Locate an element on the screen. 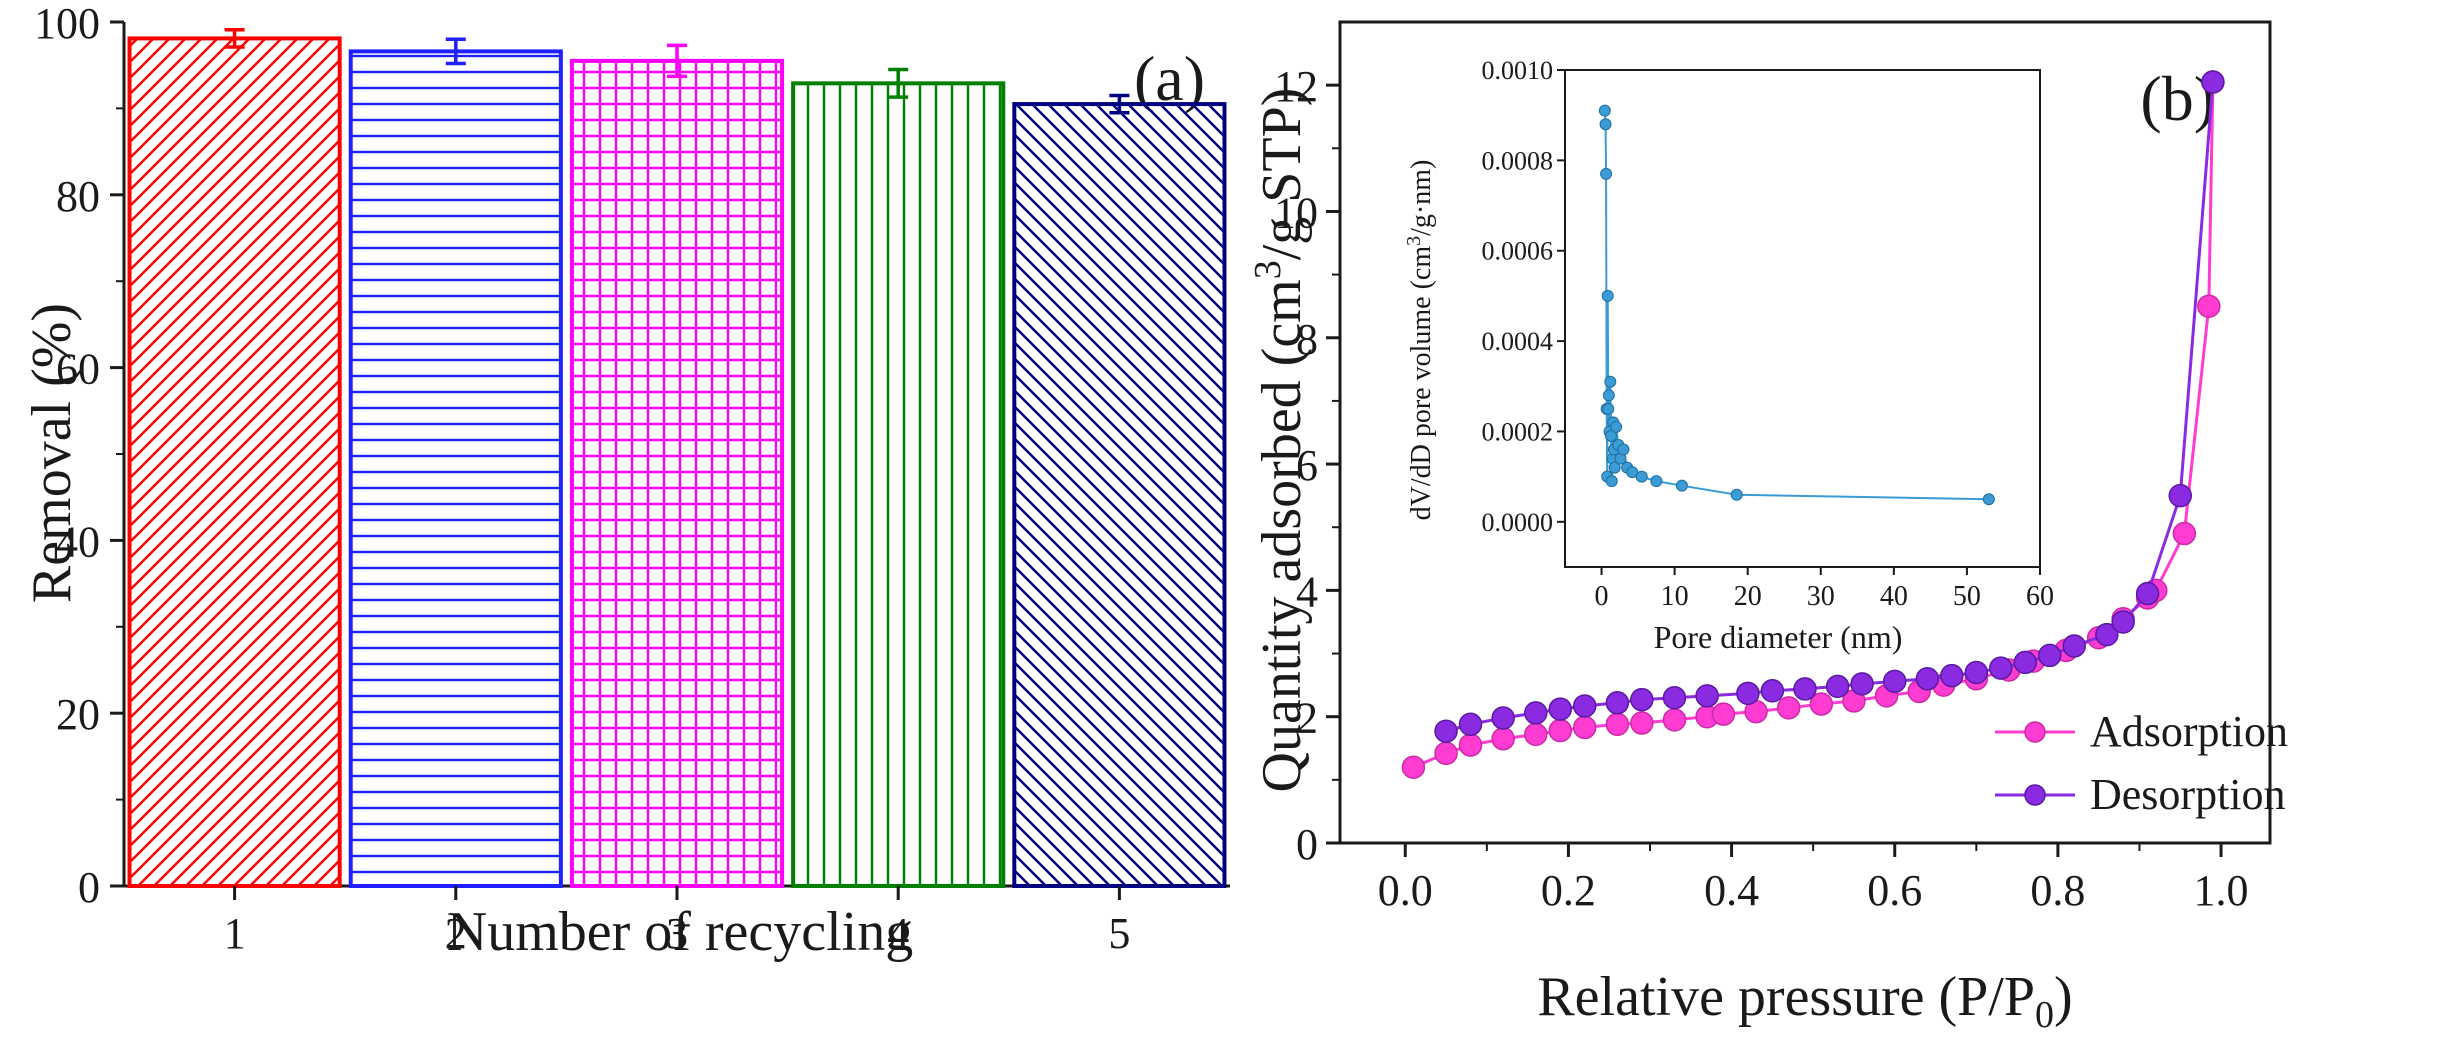 This screenshot has height=1041, width=2453. legend-adsorption-label: Adsorption is located at coordinates (2189, 731).